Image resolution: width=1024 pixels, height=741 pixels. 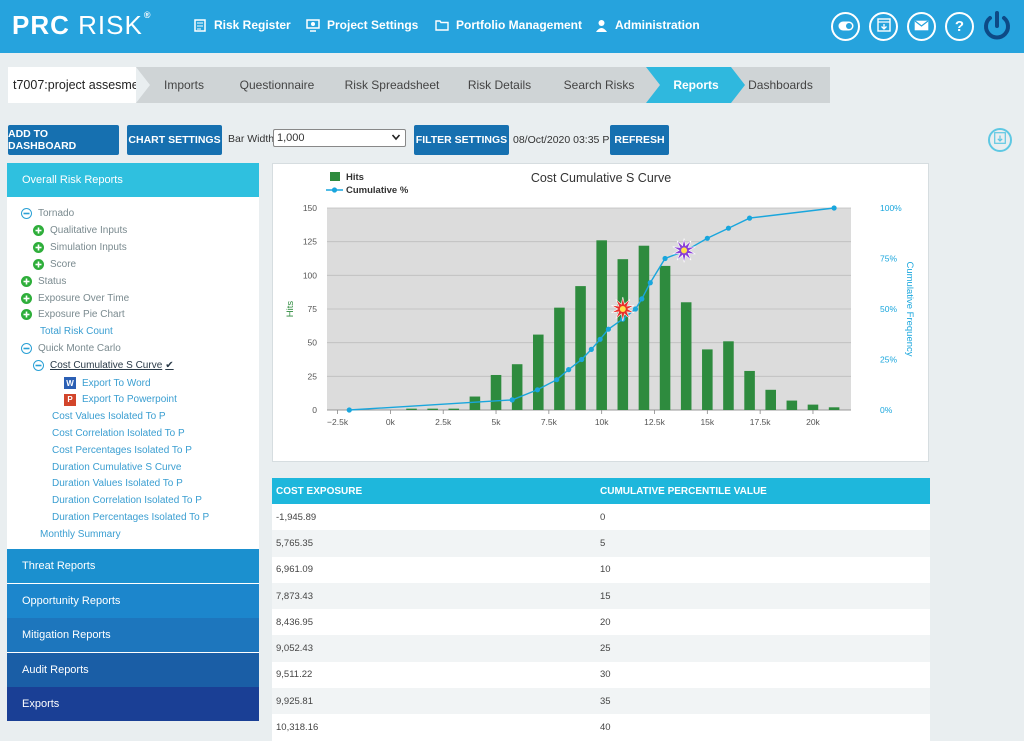 What do you see at coordinates (120, 399) in the screenshot?
I see `tree-item-export-to-powerpoint: P Export To Powerpoint` at bounding box center [120, 399].